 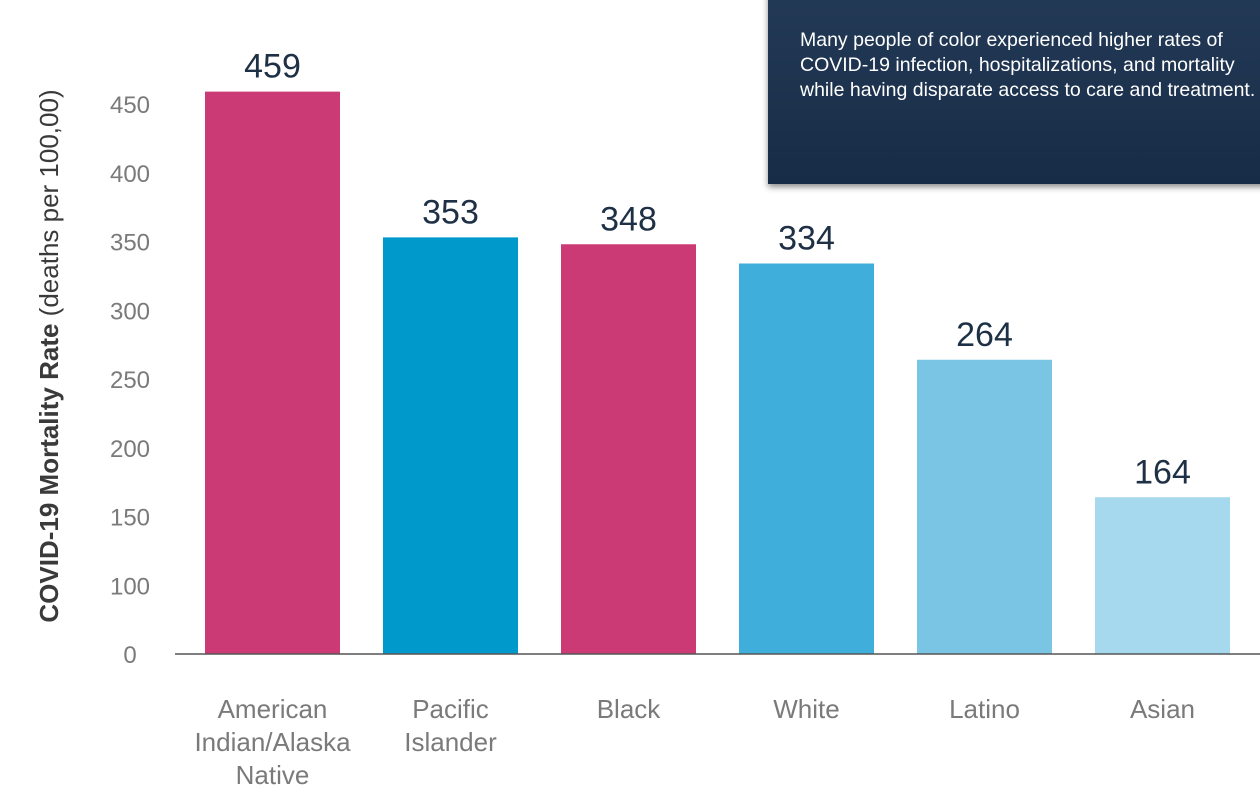 I want to click on y-tick-label: 450, so click(x=130, y=105).